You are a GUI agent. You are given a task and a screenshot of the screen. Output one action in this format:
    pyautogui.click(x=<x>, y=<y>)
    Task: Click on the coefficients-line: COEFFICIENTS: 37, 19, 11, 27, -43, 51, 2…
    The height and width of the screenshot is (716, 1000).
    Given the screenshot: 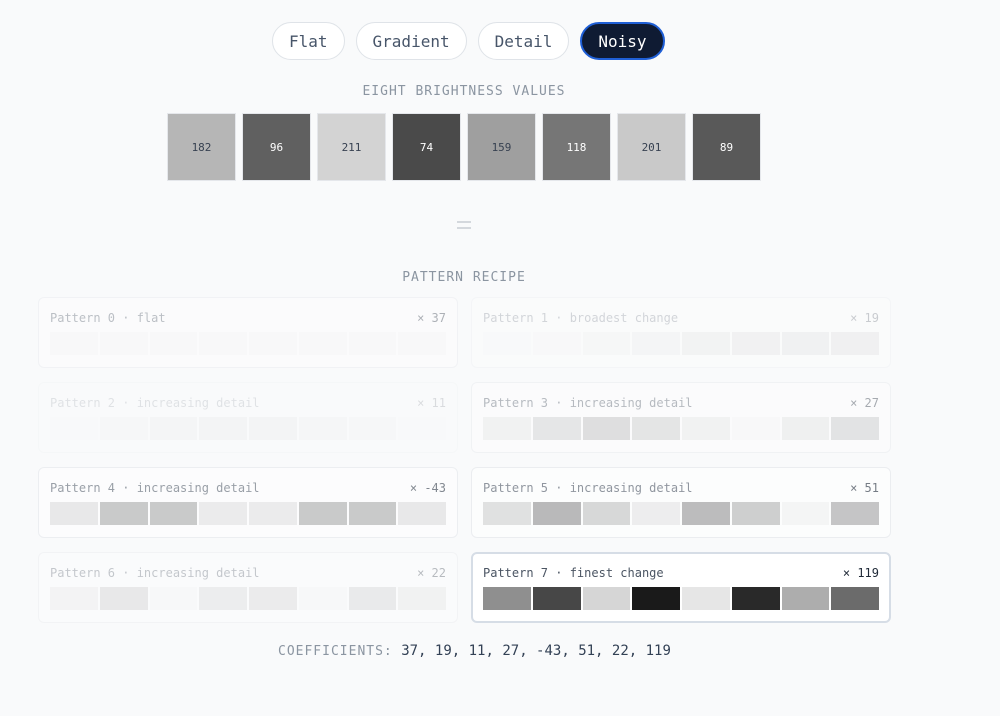 What is the action you would take?
    pyautogui.click(x=474, y=651)
    